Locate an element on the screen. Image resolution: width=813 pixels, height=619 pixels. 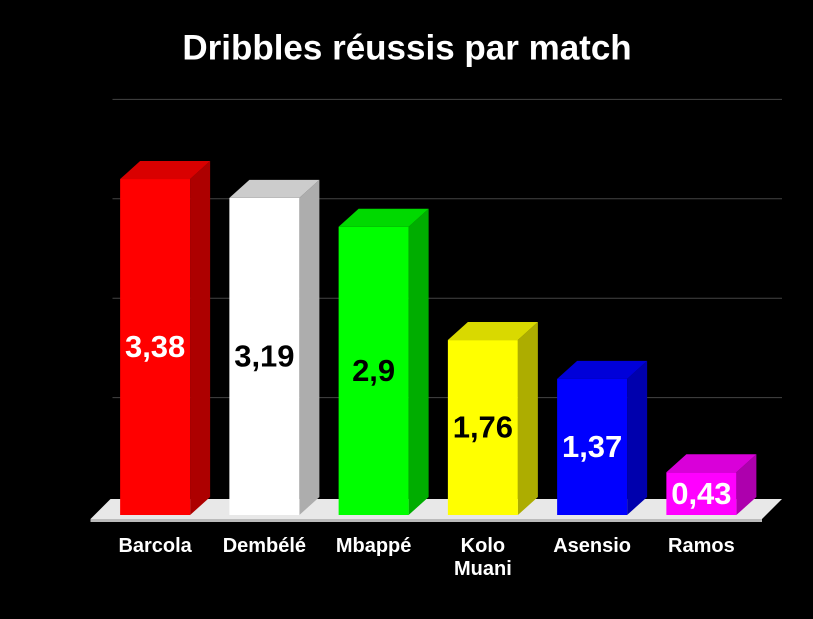
x-tick-label: Ramos is located at coordinates (701, 546).